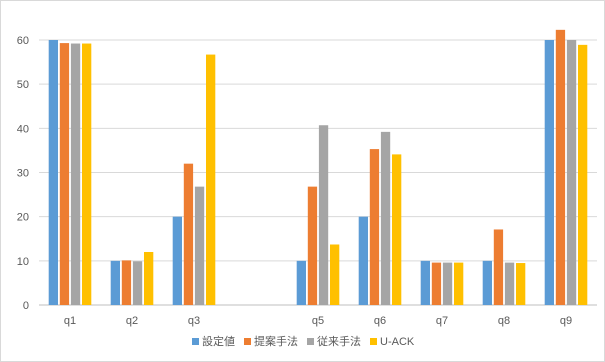  What do you see at coordinates (23, 262) in the screenshot?
I see `y-tick-label: 10` at bounding box center [23, 262].